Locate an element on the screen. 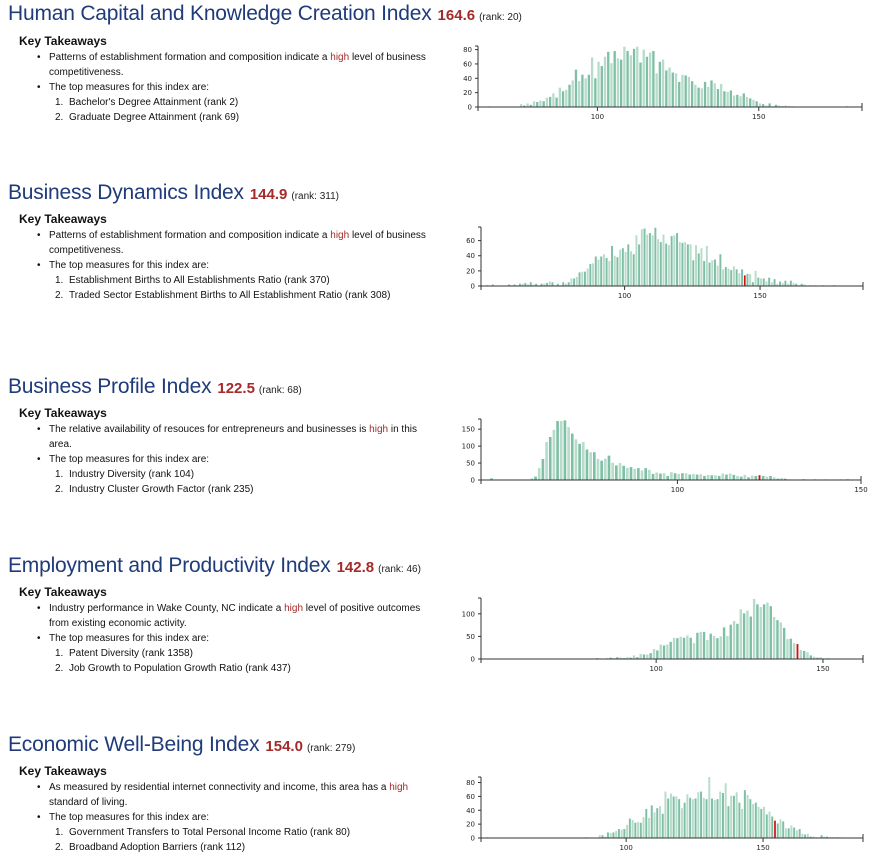  histogram-chart: 0 20 40 60 80 100 150 is located at coordinates (665, 814).